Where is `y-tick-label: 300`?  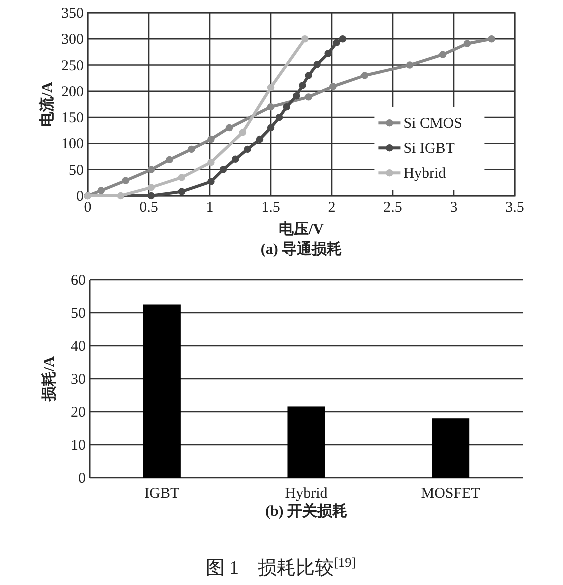
y-tick-label: 300 is located at coordinates (73, 40).